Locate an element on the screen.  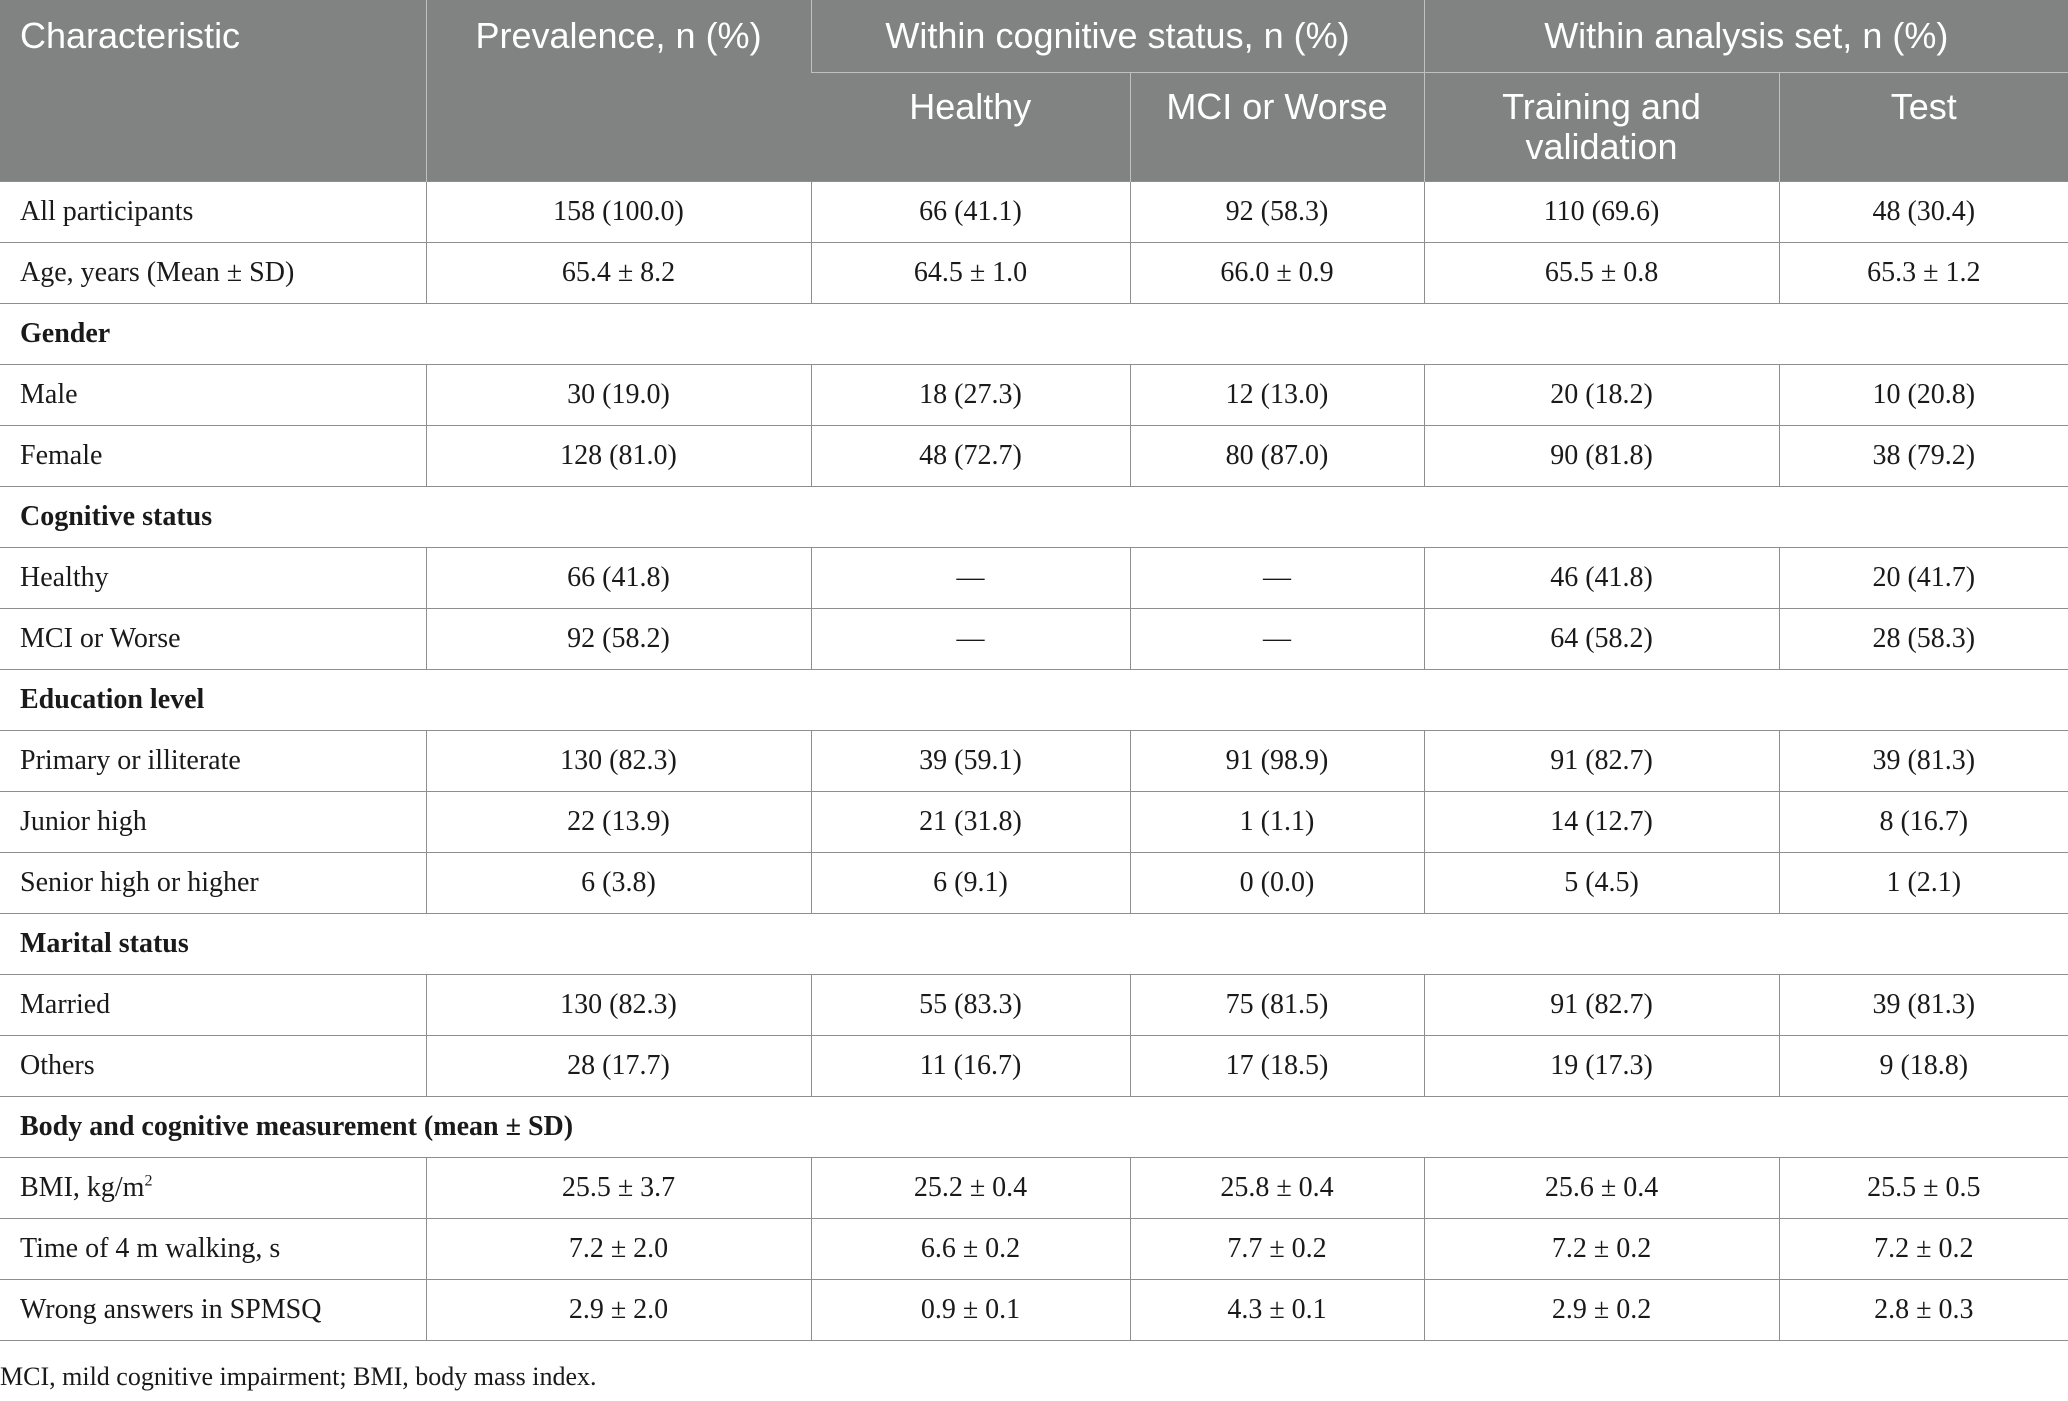
header-test: Test is located at coordinates (1923, 127).